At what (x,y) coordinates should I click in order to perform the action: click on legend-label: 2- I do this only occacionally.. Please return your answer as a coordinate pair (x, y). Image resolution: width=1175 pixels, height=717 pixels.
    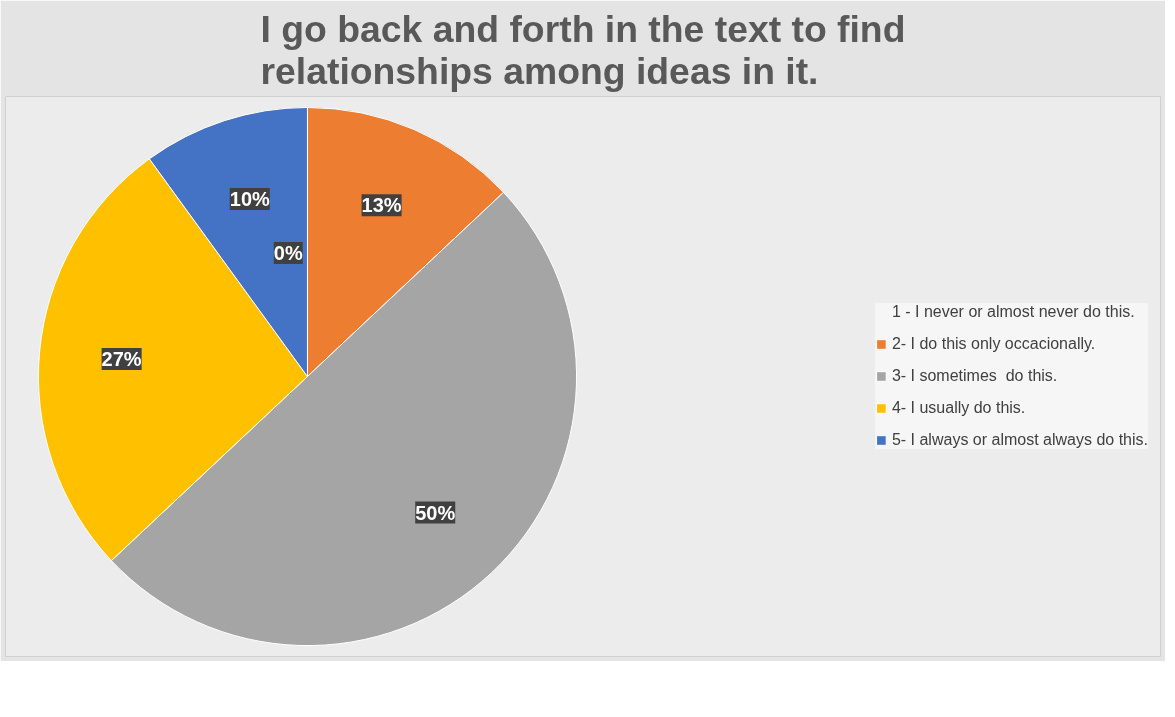
    Looking at the image, I should click on (993, 344).